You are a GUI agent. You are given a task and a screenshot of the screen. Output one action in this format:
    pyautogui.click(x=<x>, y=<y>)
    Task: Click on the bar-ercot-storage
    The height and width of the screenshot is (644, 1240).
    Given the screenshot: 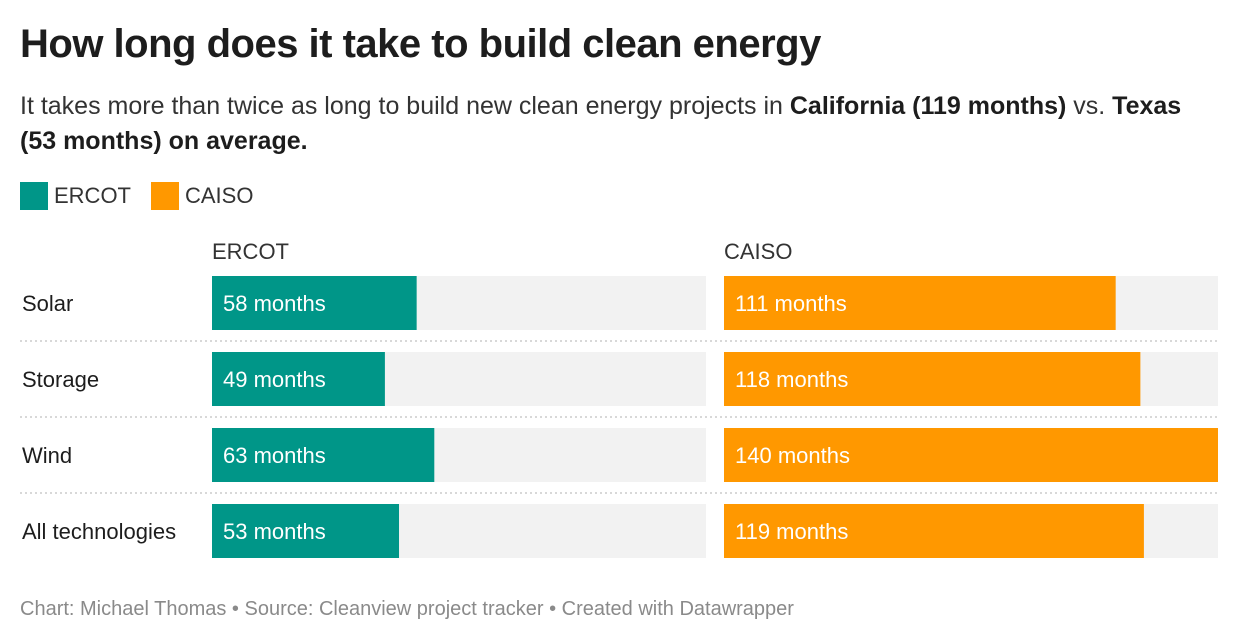 What is the action you would take?
    pyautogui.click(x=298, y=379)
    